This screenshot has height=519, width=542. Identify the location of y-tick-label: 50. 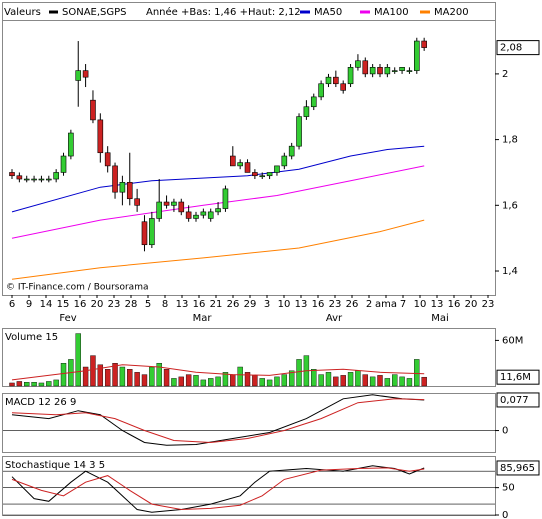
(508, 488).